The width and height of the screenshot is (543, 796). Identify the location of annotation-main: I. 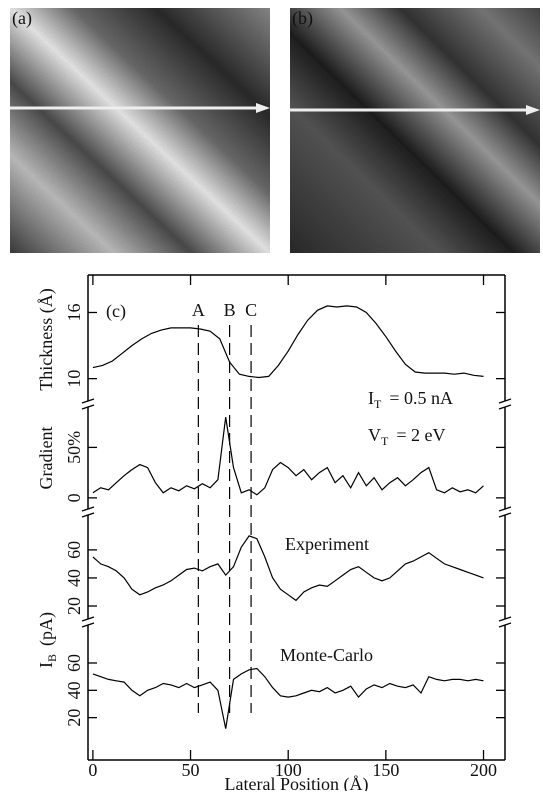
(371, 398).